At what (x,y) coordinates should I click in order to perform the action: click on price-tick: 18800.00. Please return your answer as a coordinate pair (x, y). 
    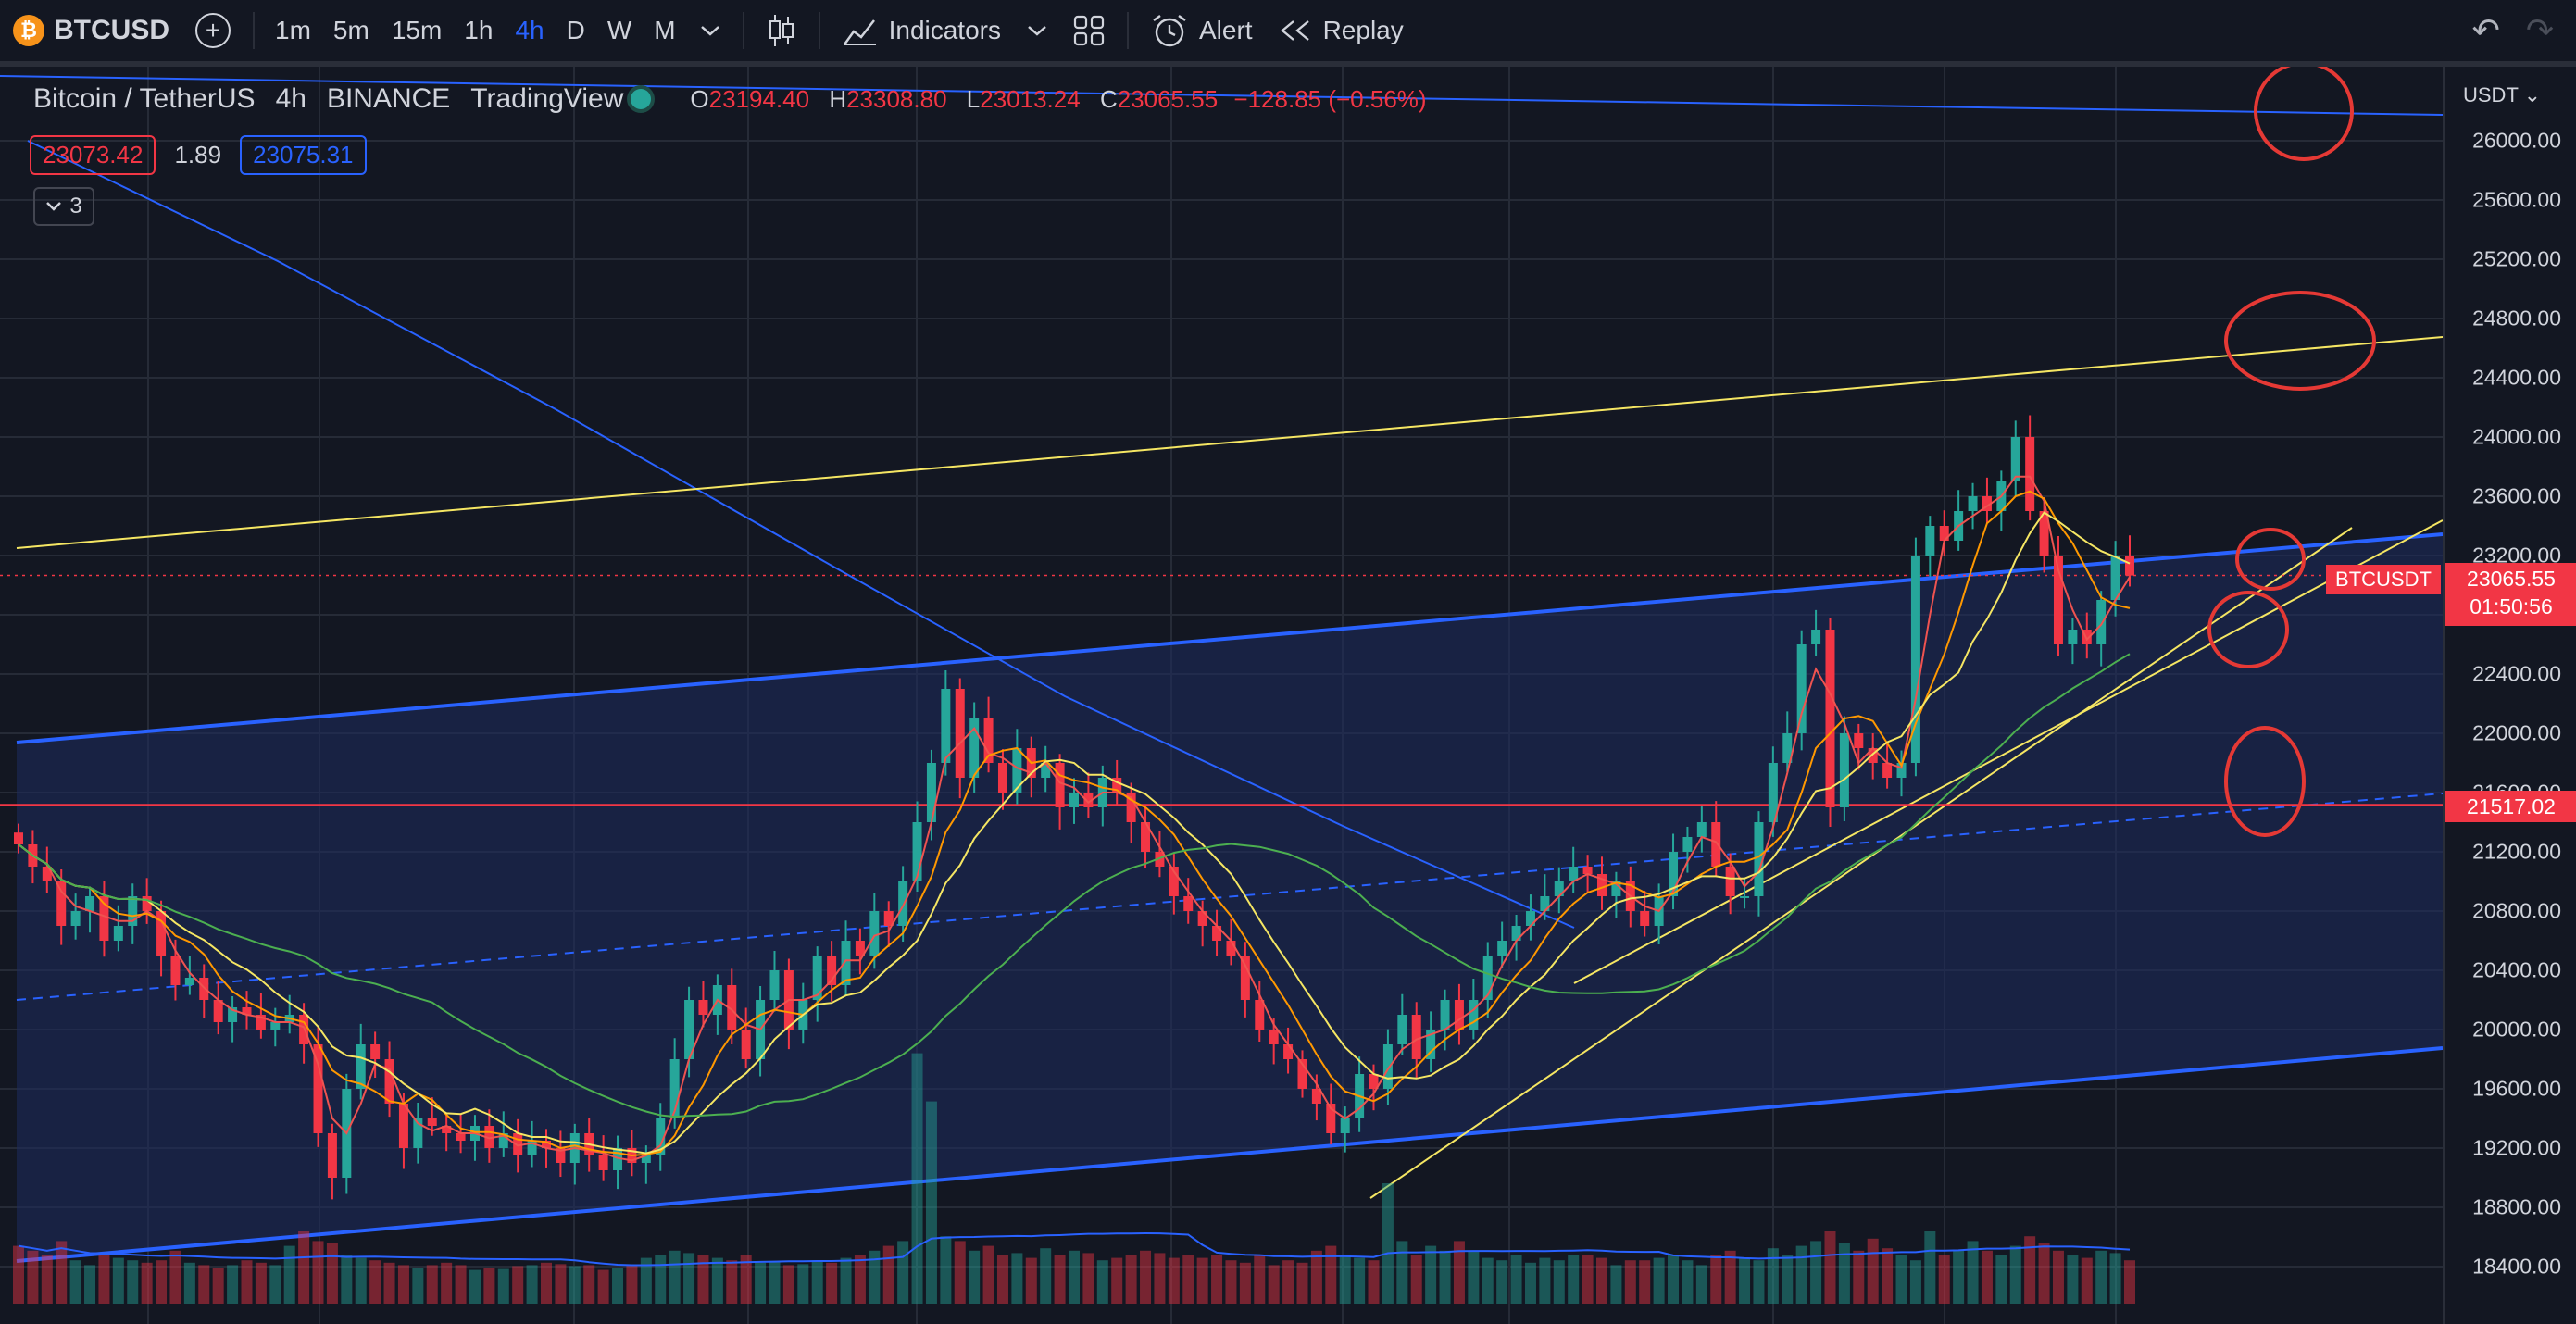
    Looking at the image, I should click on (2516, 1206).